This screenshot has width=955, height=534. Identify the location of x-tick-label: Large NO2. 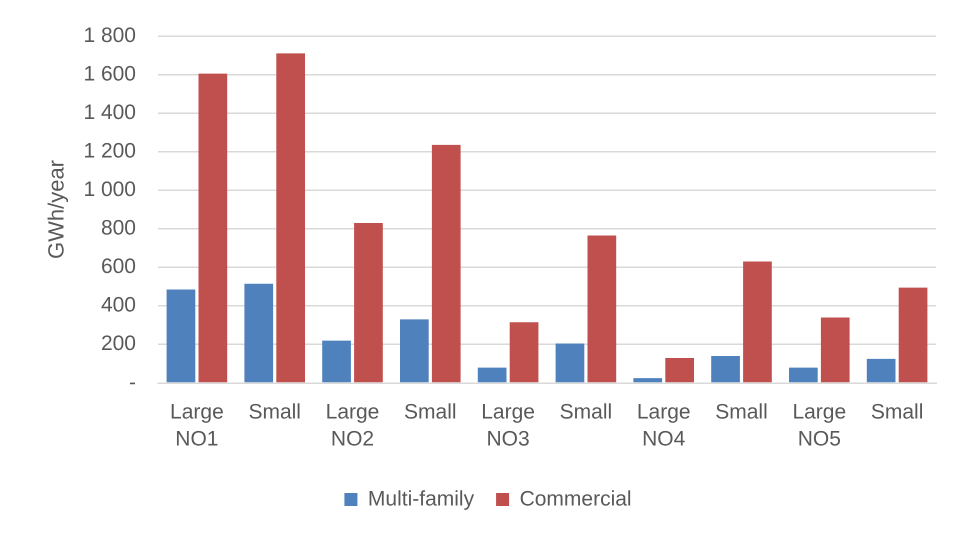
(353, 425).